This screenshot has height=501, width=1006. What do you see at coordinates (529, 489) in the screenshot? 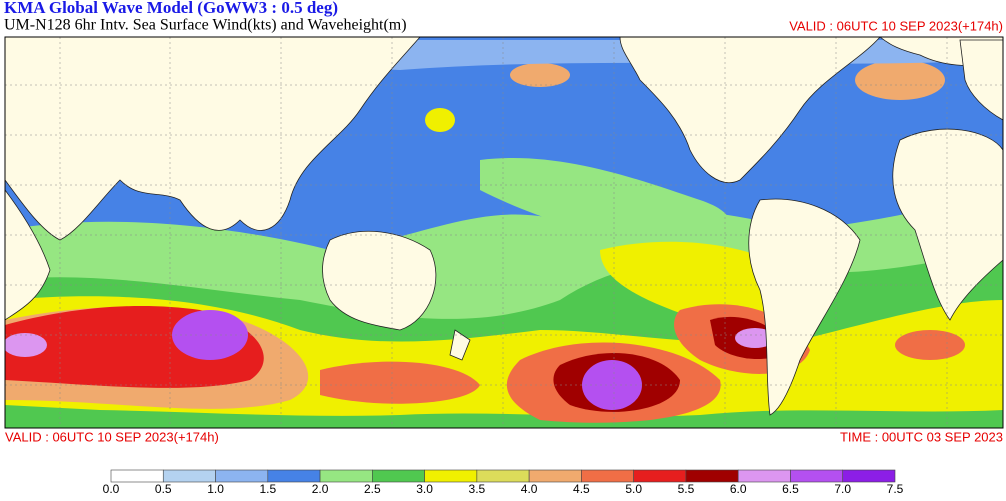
I see `colorbar-label: 4.0` at bounding box center [529, 489].